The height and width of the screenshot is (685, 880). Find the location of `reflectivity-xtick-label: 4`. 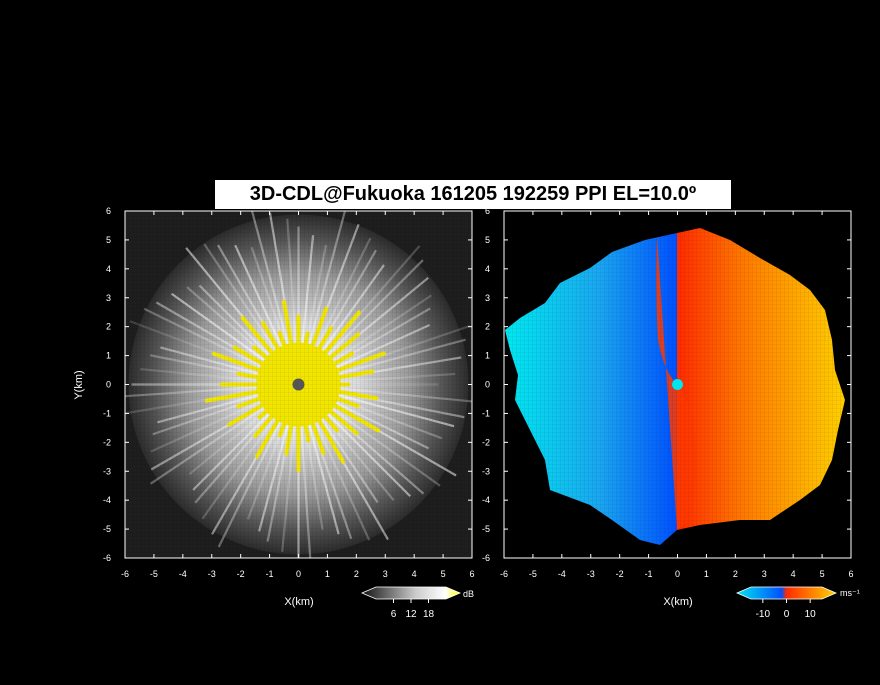

reflectivity-xtick-label: 4 is located at coordinates (414, 574).